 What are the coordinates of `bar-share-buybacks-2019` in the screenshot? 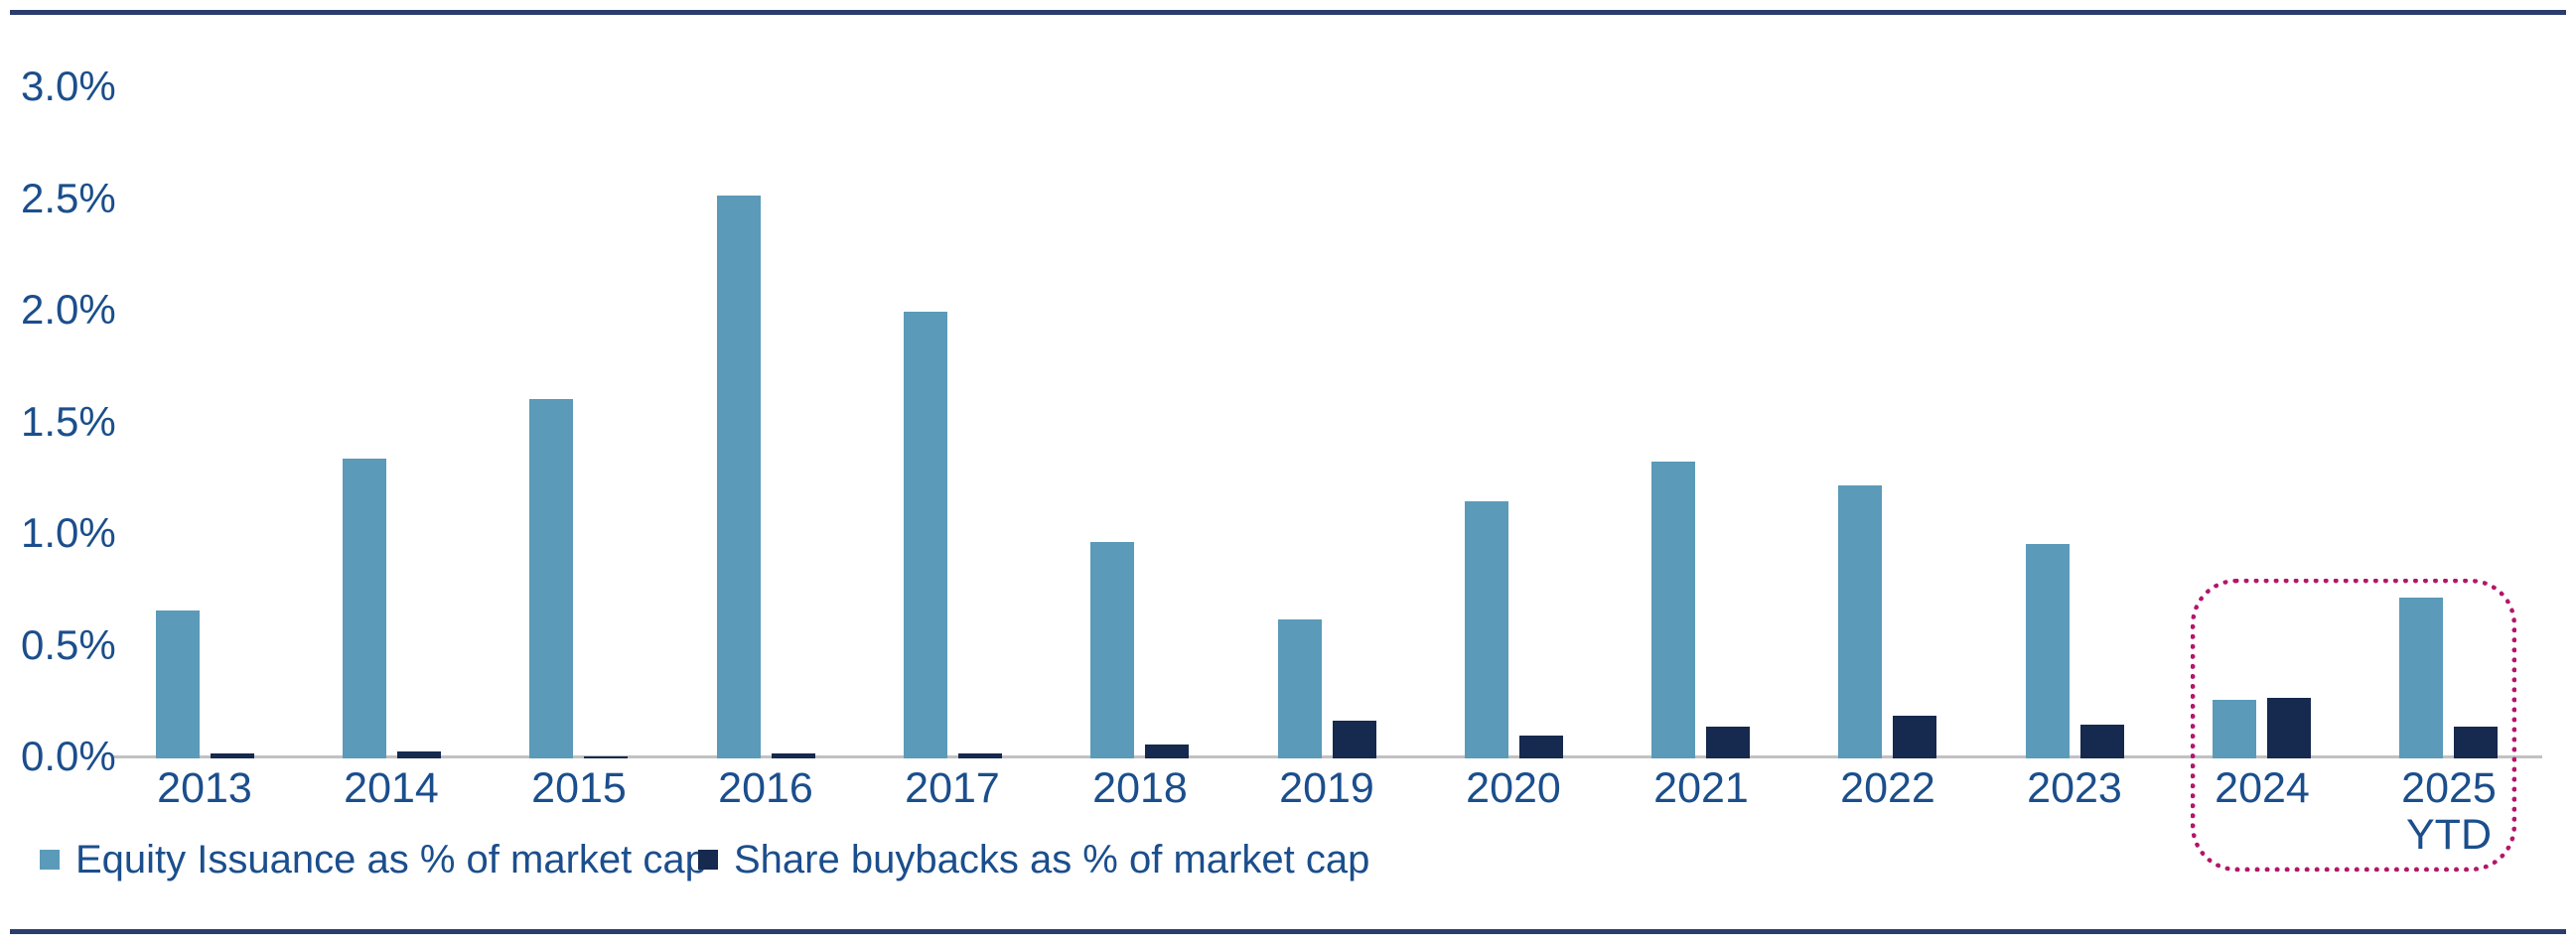 It's located at (1355, 739).